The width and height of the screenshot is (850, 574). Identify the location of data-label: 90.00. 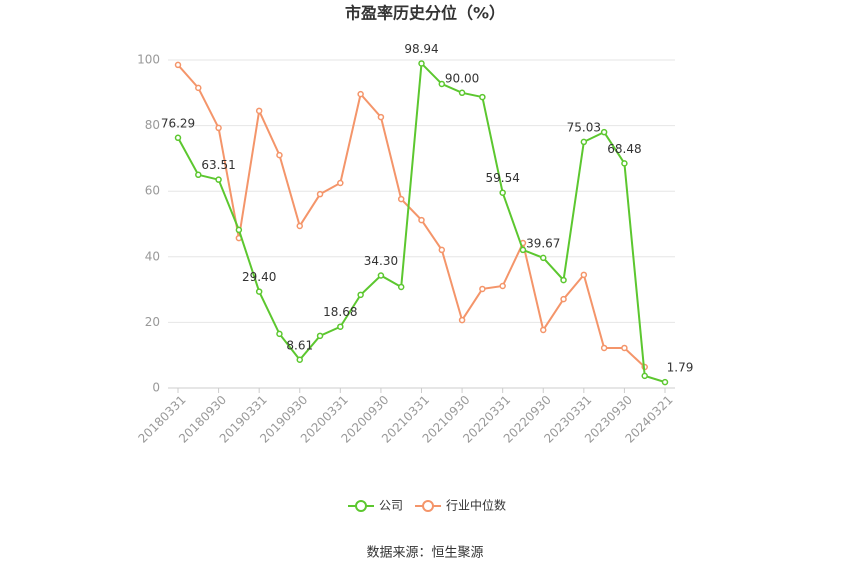
(462, 78).